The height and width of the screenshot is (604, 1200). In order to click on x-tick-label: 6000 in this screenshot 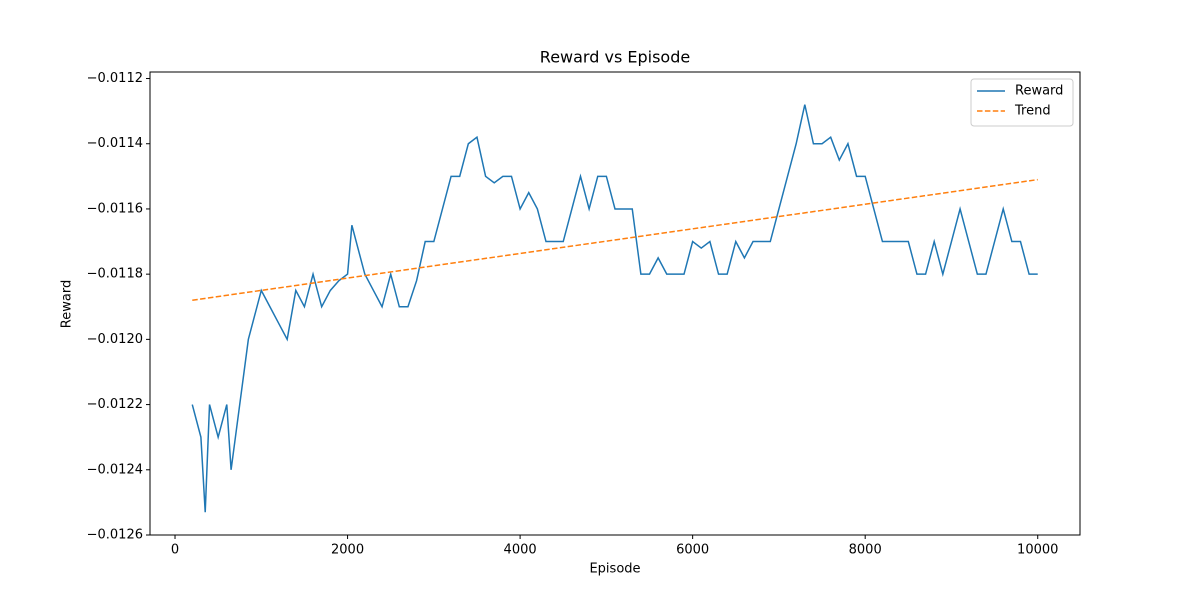, I will do `click(692, 550)`.